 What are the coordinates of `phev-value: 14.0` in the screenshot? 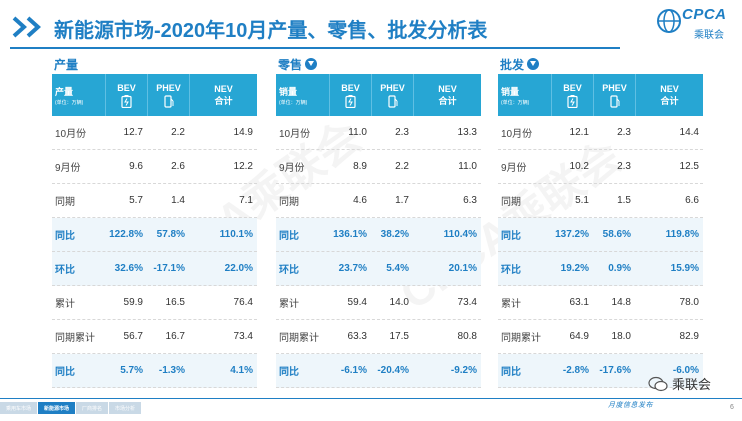 It's located at (399, 302).